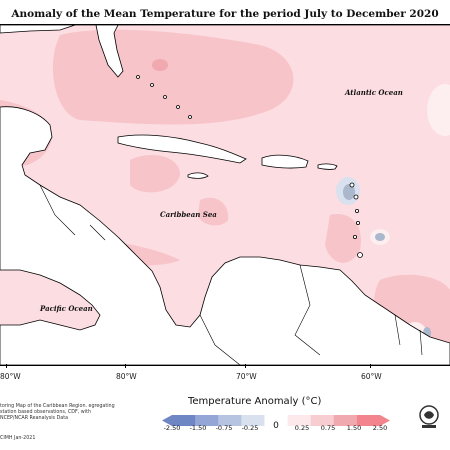 The width and height of the screenshot is (450, 450). What do you see at coordinates (18, 438) in the screenshot?
I see `copyright-text: CIMH Jan-2021` at bounding box center [18, 438].